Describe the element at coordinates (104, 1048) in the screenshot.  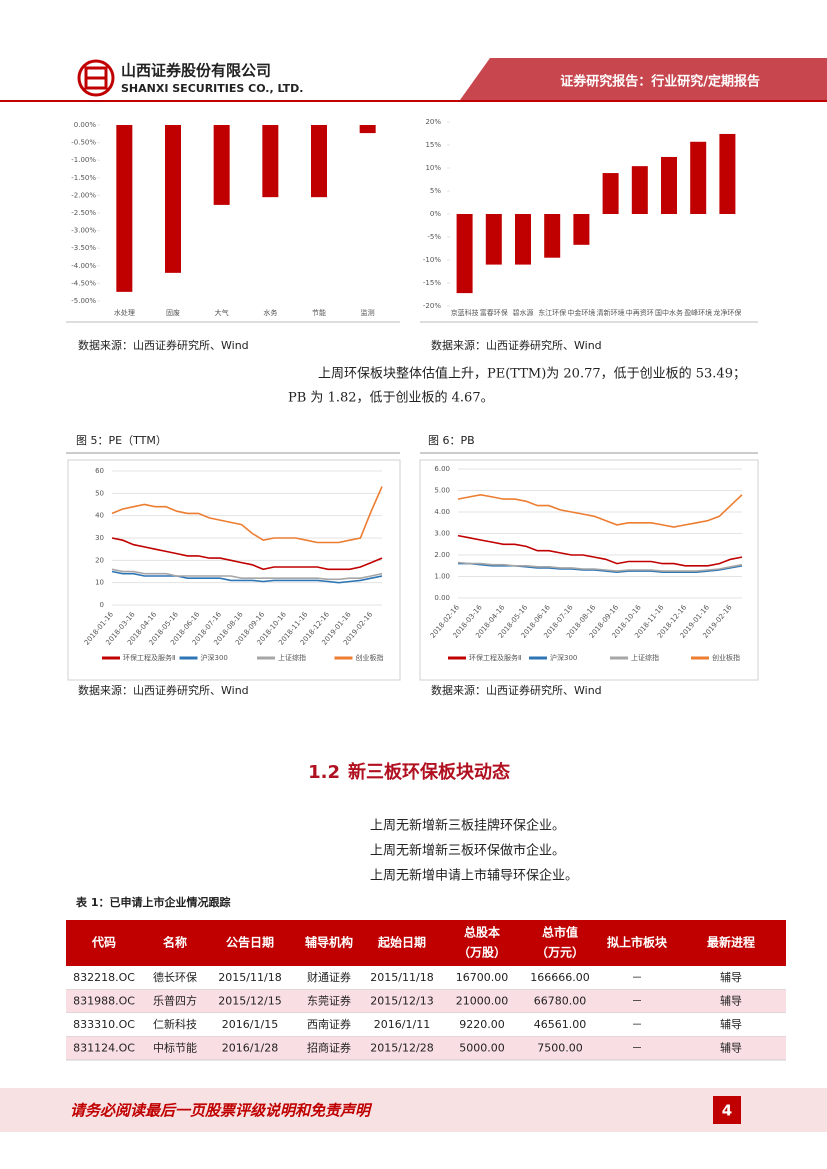
I see `table-cell: 831124.OC` at that location.